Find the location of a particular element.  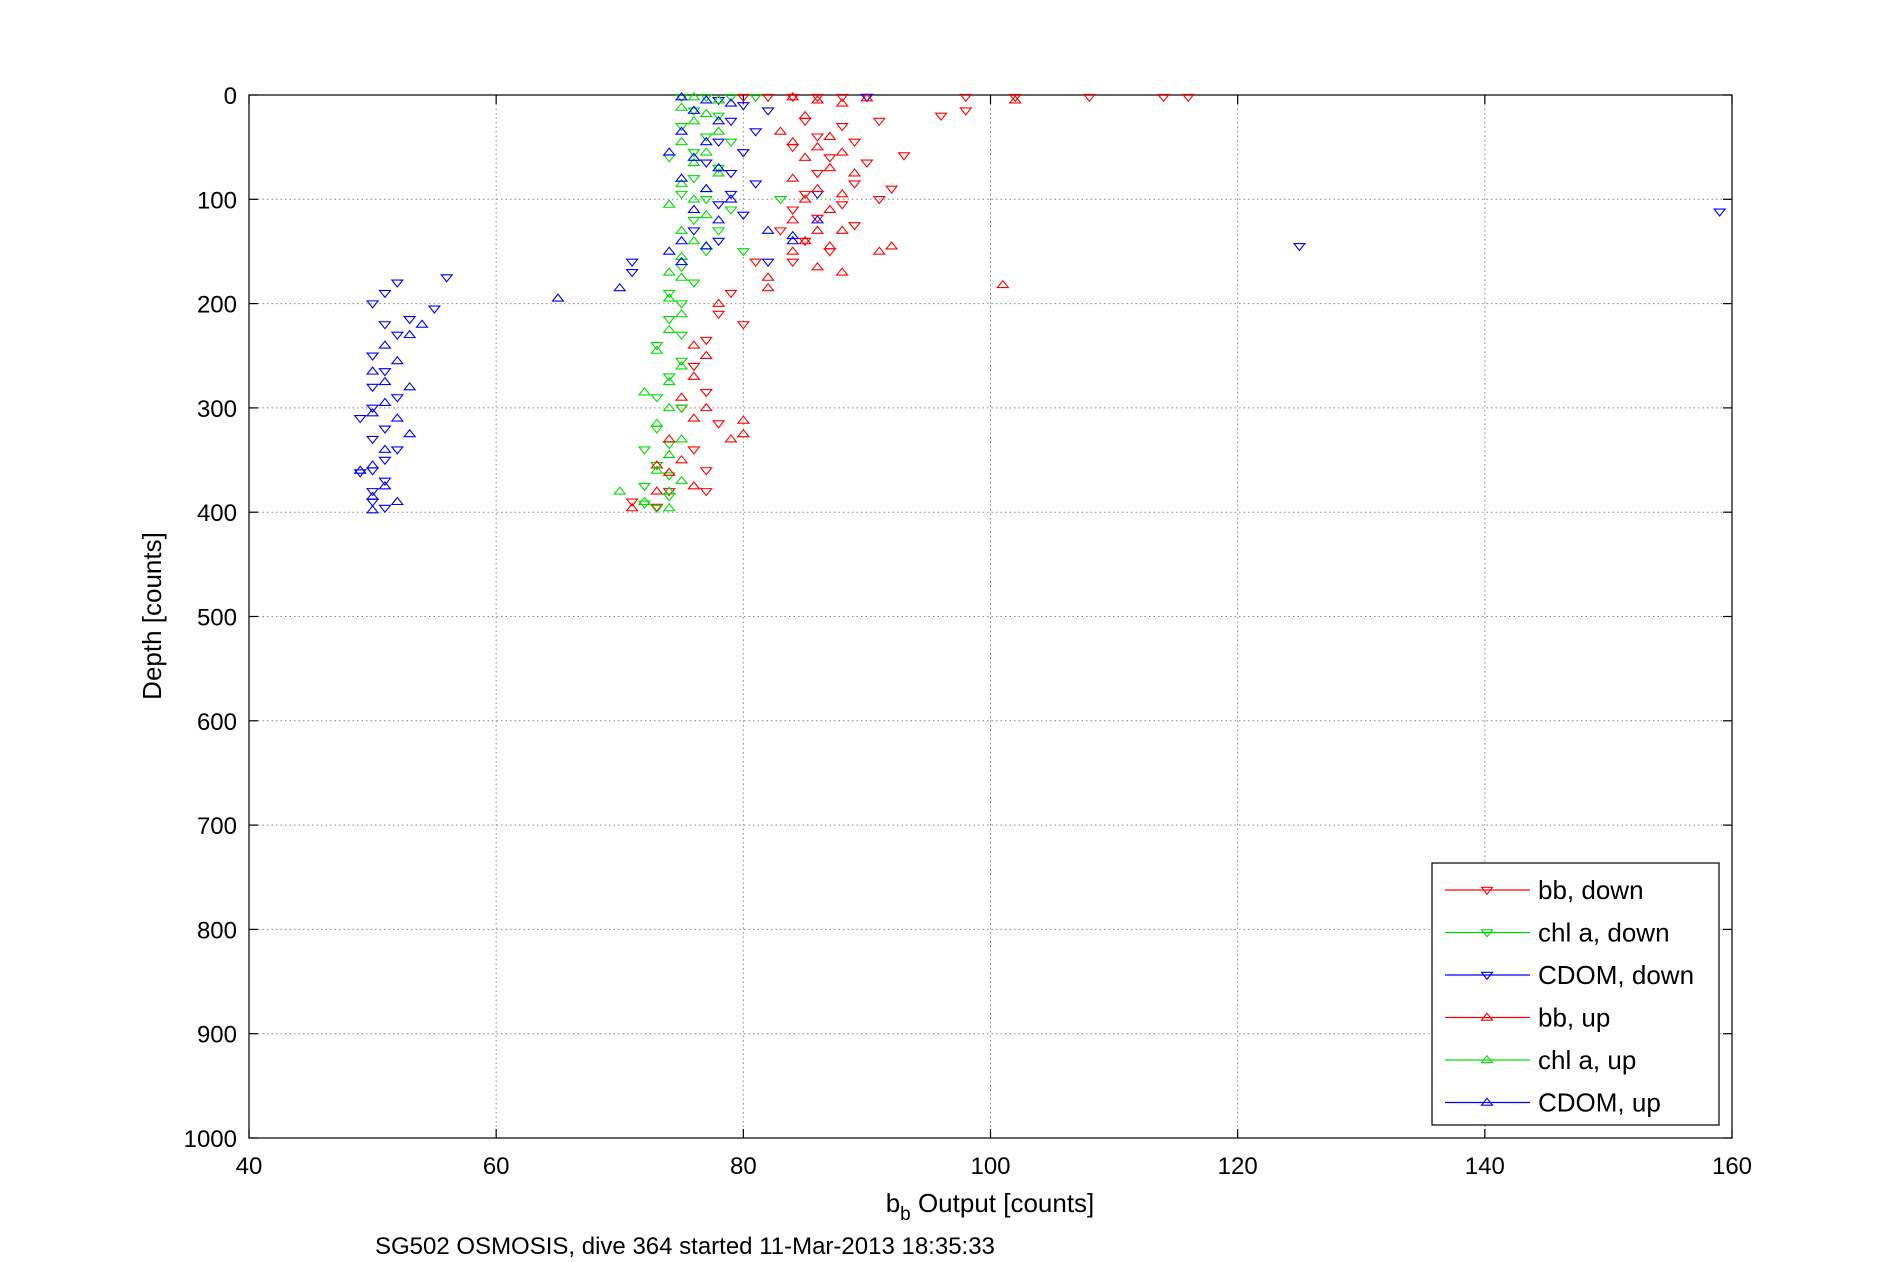

legend-label: CDOM, up is located at coordinates (1599, 1103).